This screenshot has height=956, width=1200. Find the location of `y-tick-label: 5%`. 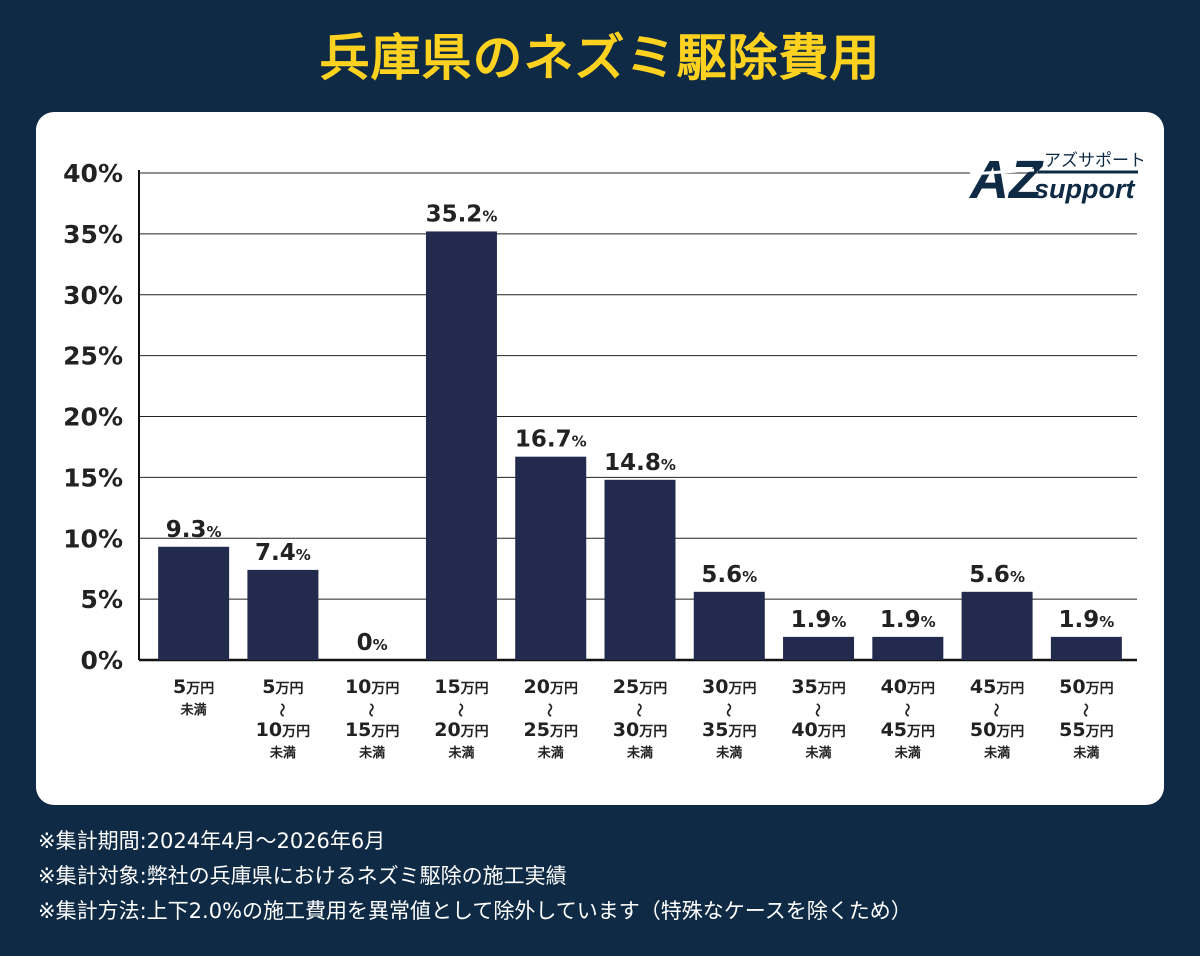

y-tick-label: 5% is located at coordinates (102, 599).